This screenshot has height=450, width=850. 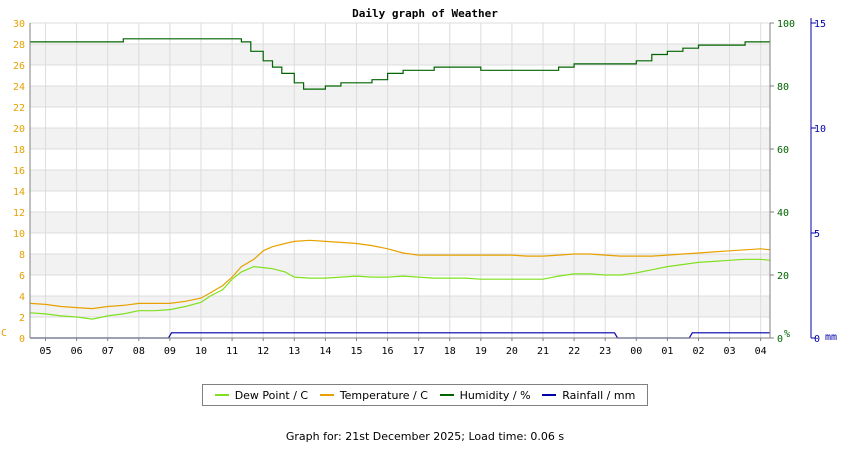 What do you see at coordinates (201, 351) in the screenshot?
I see `x-tick-label: 10` at bounding box center [201, 351].